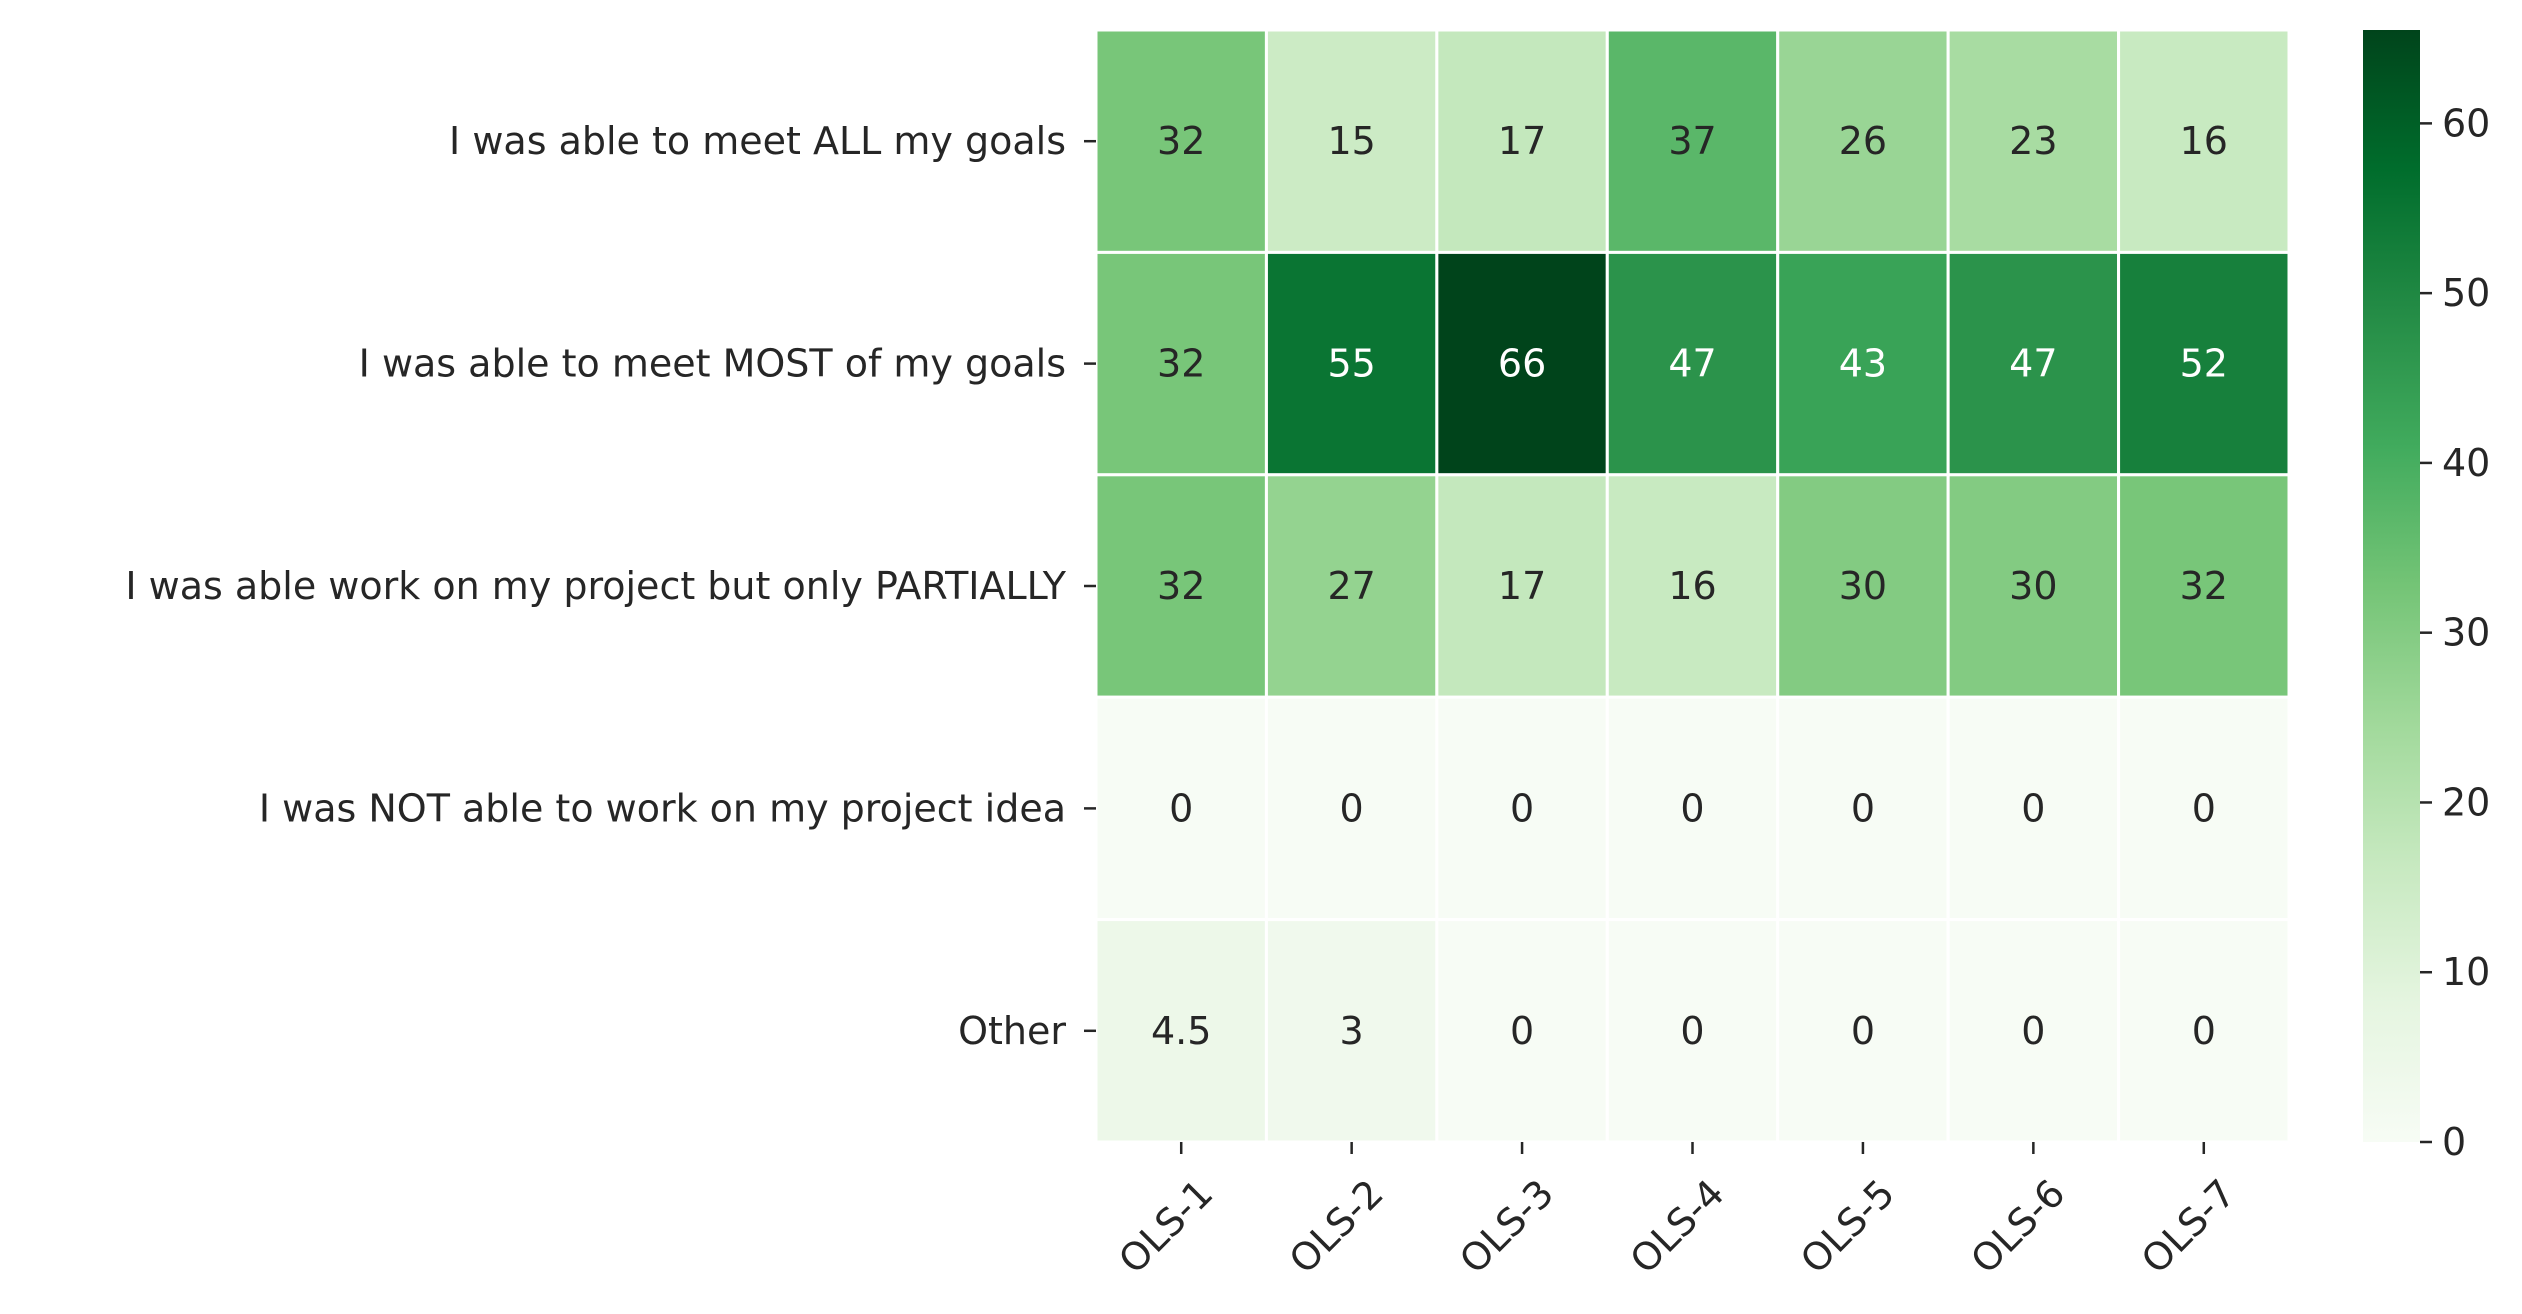 Image resolution: width=2522 pixels, height=1314 pixels. I want to click on cell-value-label: 23, so click(2033, 141).